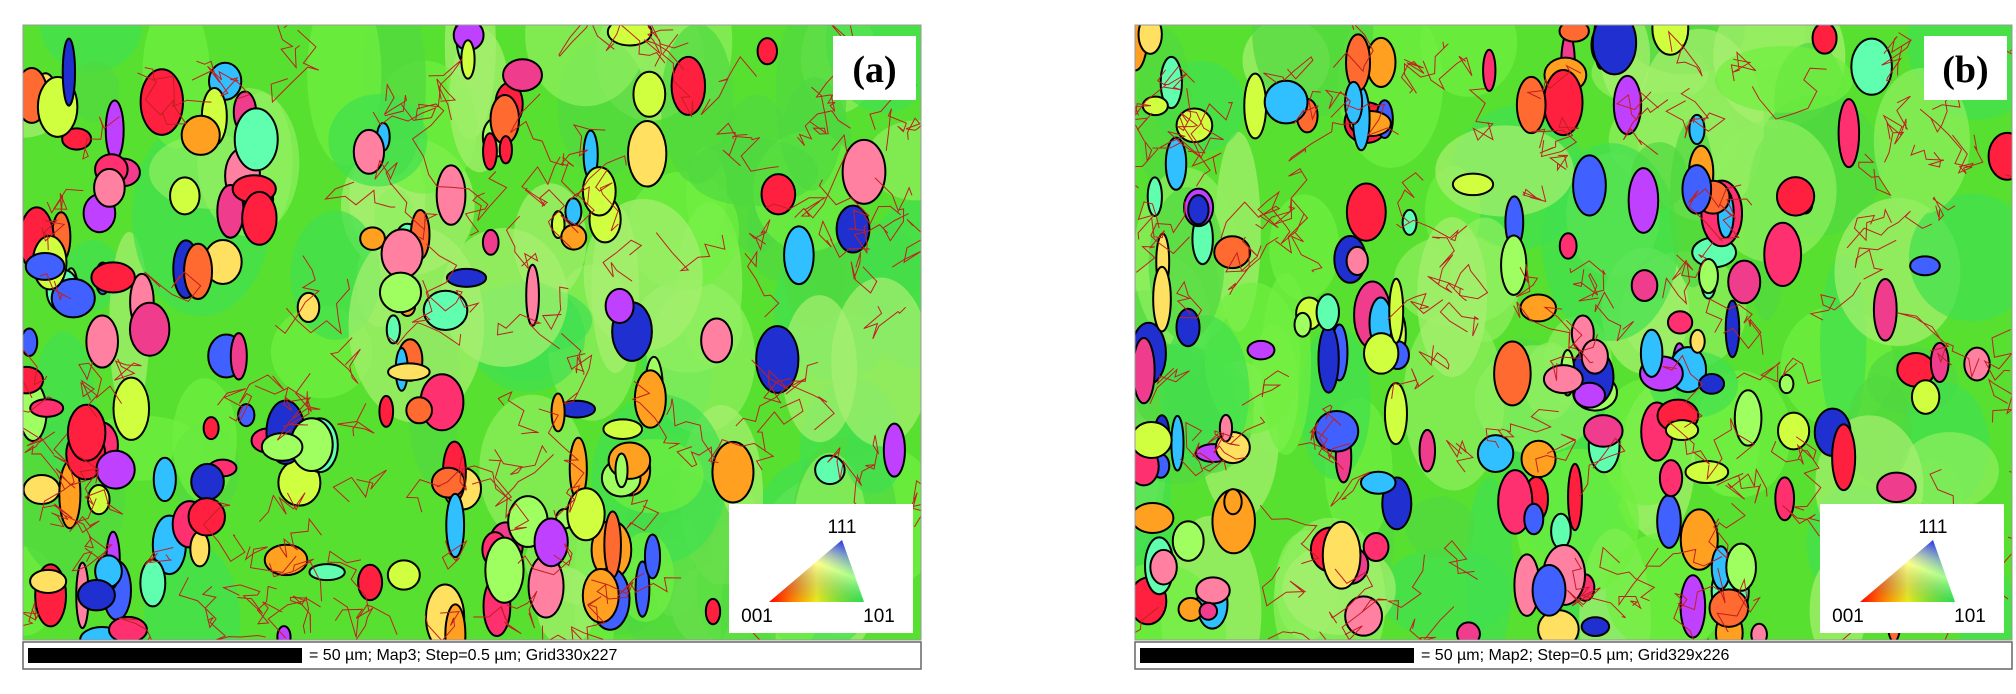  Describe the element at coordinates (165, 655) in the screenshot. I see `scale-bar` at that location.